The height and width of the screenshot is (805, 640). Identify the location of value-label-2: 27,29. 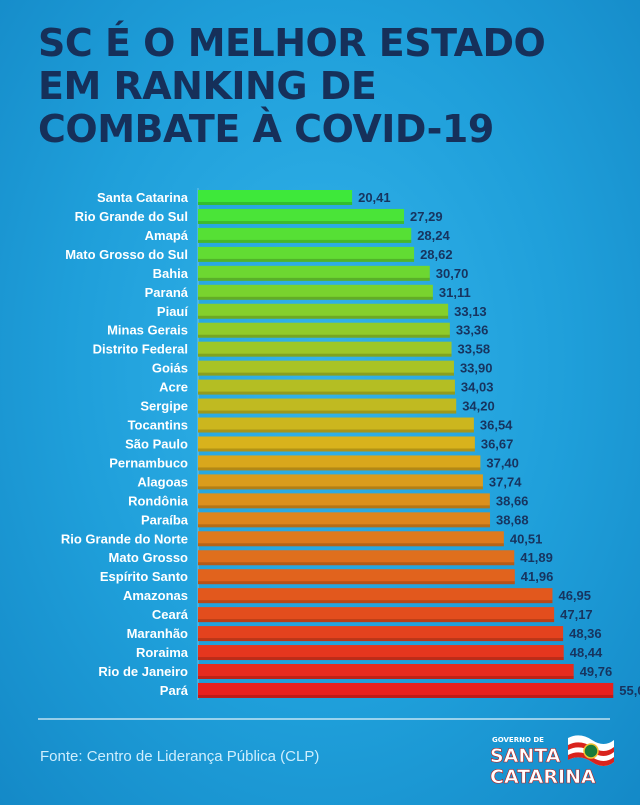
(426, 216).